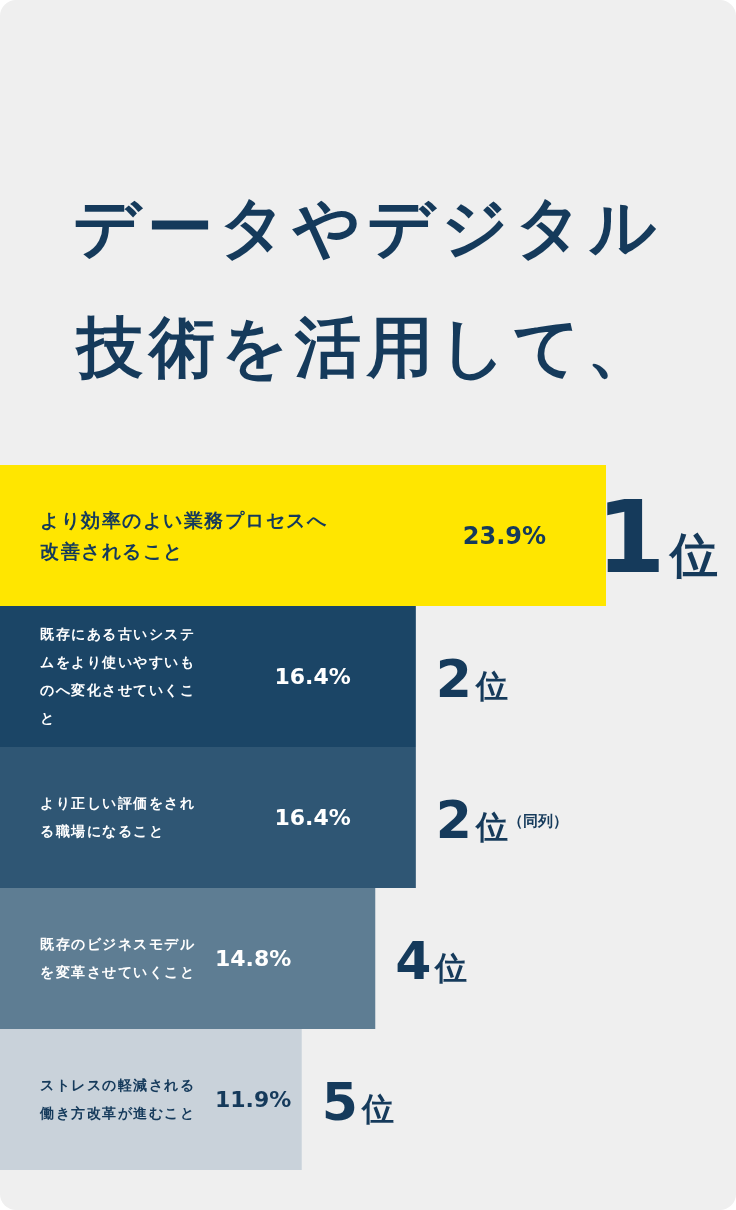  Describe the element at coordinates (117, 676) in the screenshot. I see `y-tick-label: 既存にある古いシステムをより使いやすいものへ変化させていくこと` at that location.